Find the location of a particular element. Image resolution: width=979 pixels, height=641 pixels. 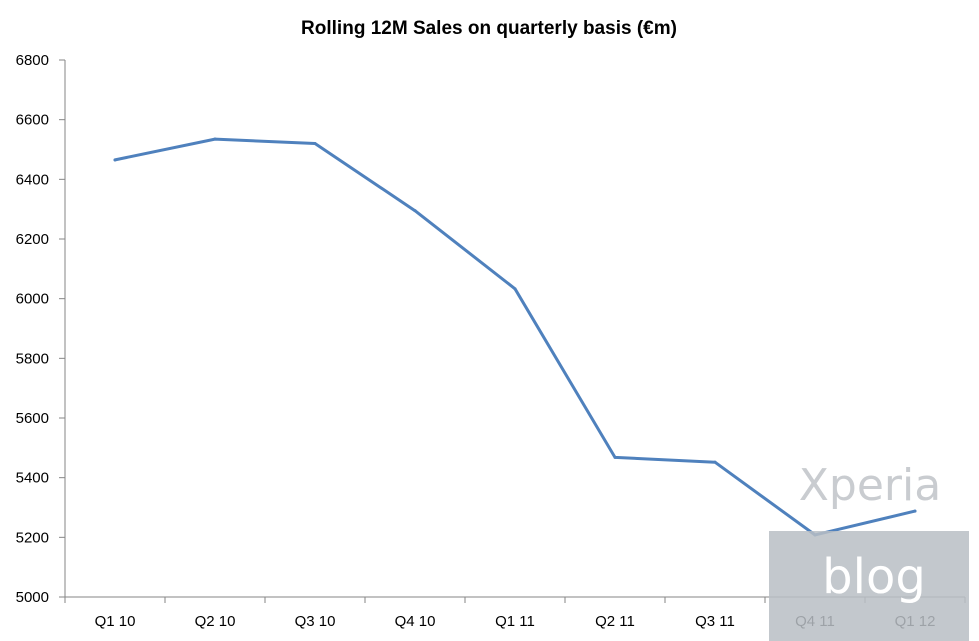

y-tick-label: 6200 is located at coordinates (32, 239).